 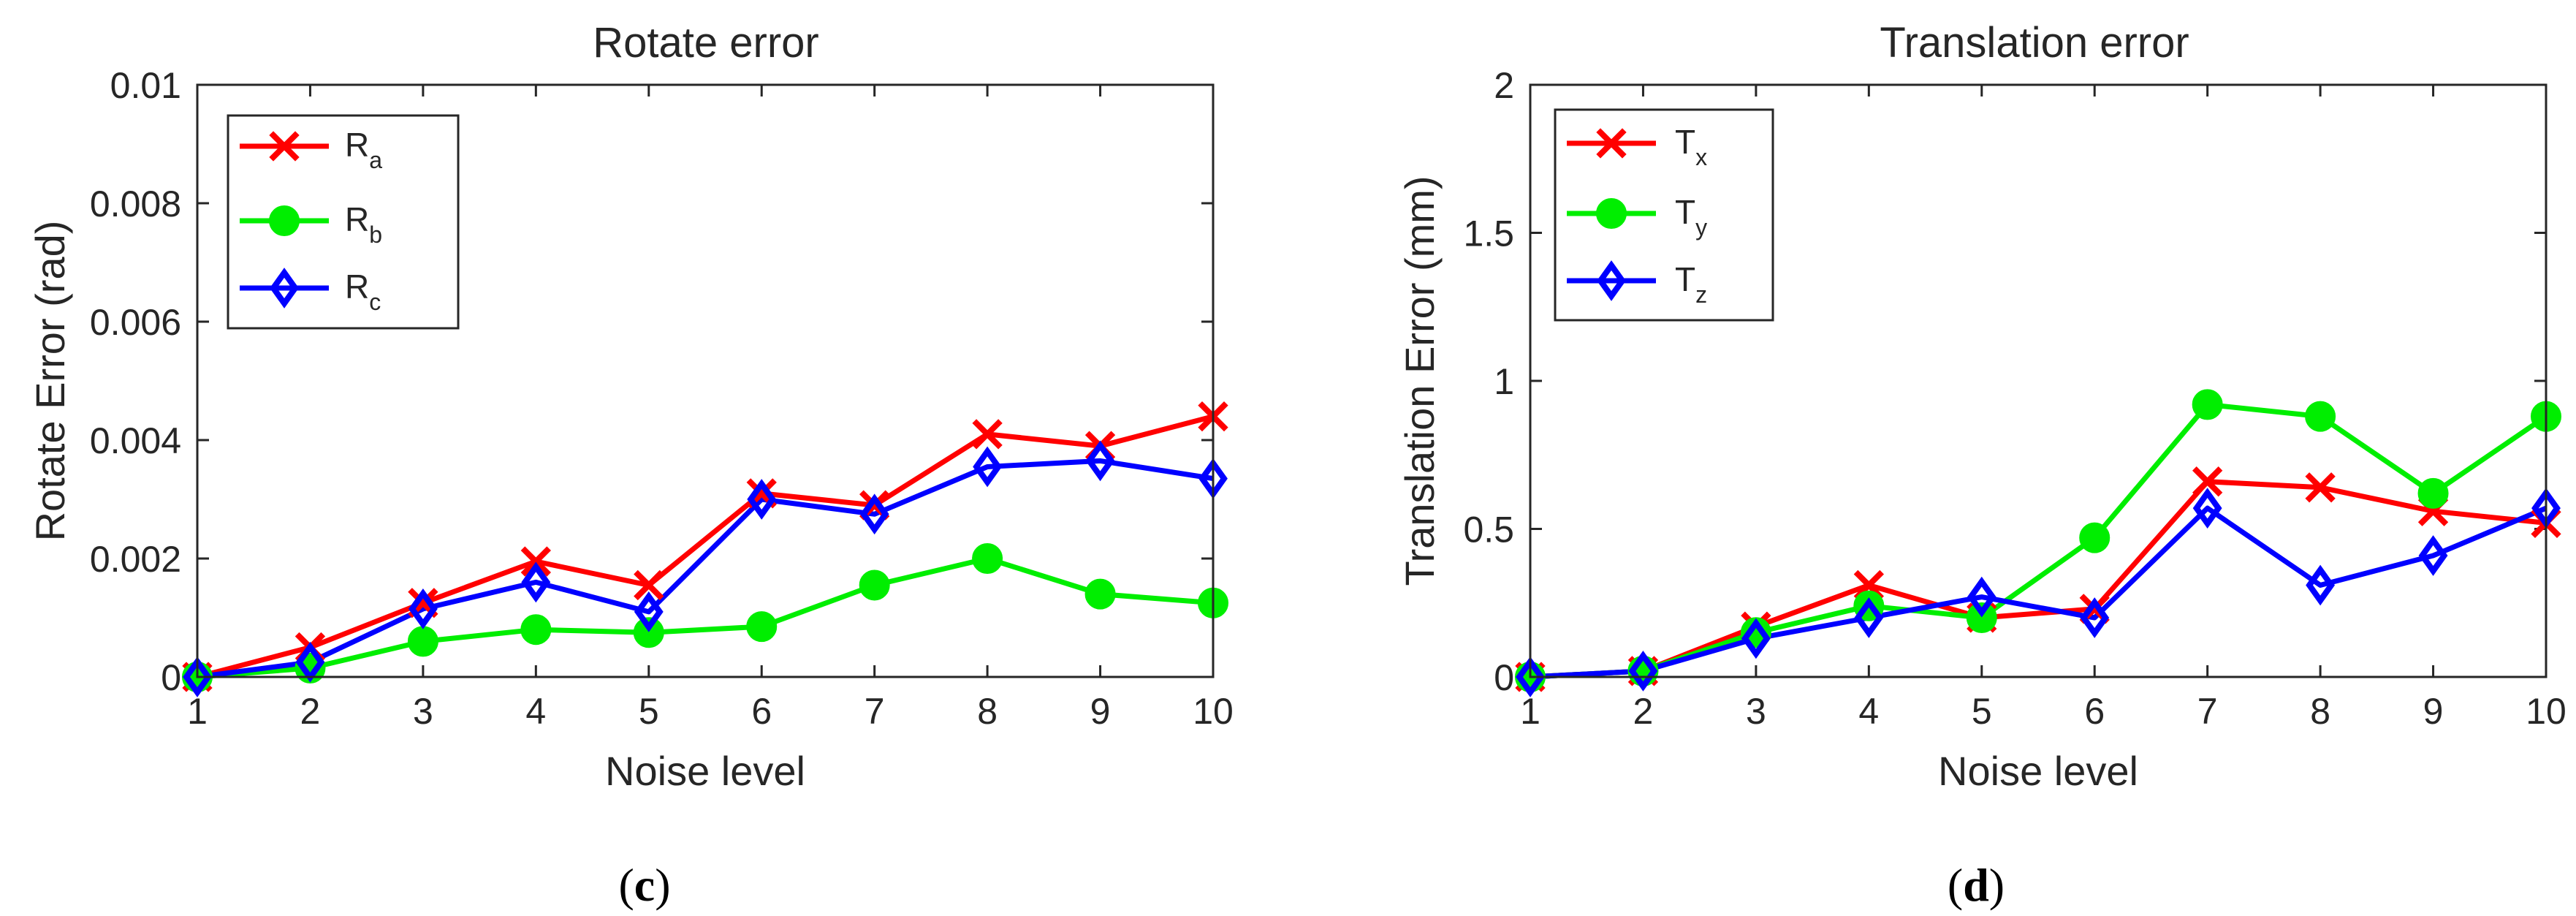 I want to click on y-tick-label: 0.002, so click(x=135, y=559).